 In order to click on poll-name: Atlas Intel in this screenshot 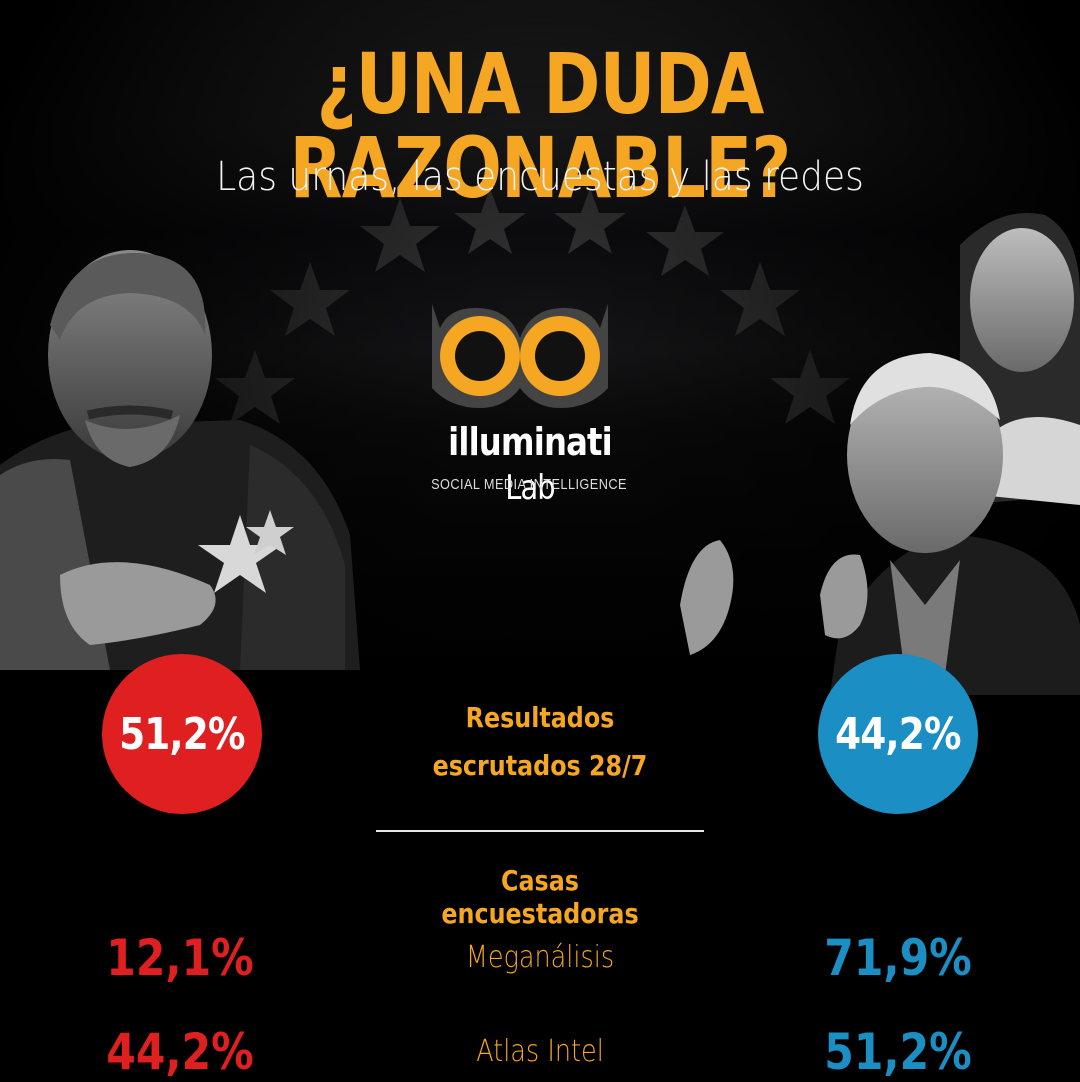, I will do `click(540, 1051)`.